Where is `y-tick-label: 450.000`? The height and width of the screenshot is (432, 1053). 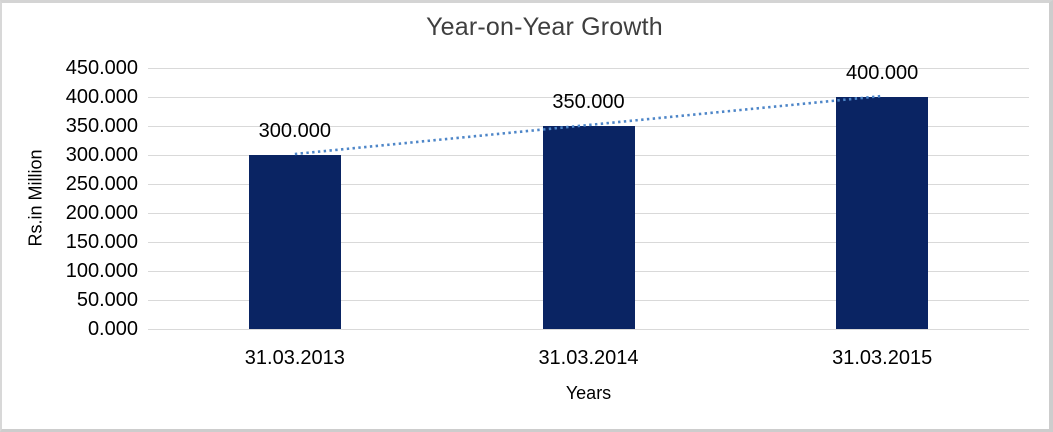
y-tick-label: 450.000 is located at coordinates (101, 68).